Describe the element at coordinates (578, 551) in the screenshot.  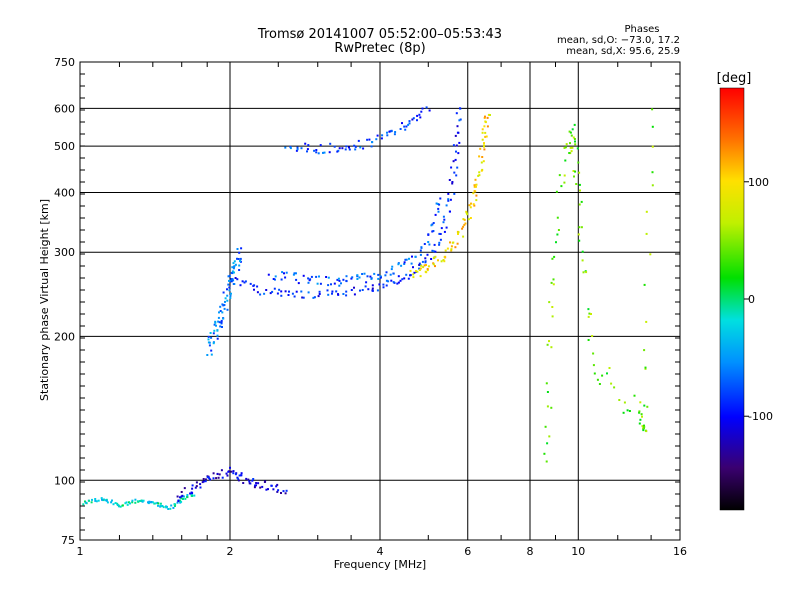
I see `x-tick-label: 10` at that location.